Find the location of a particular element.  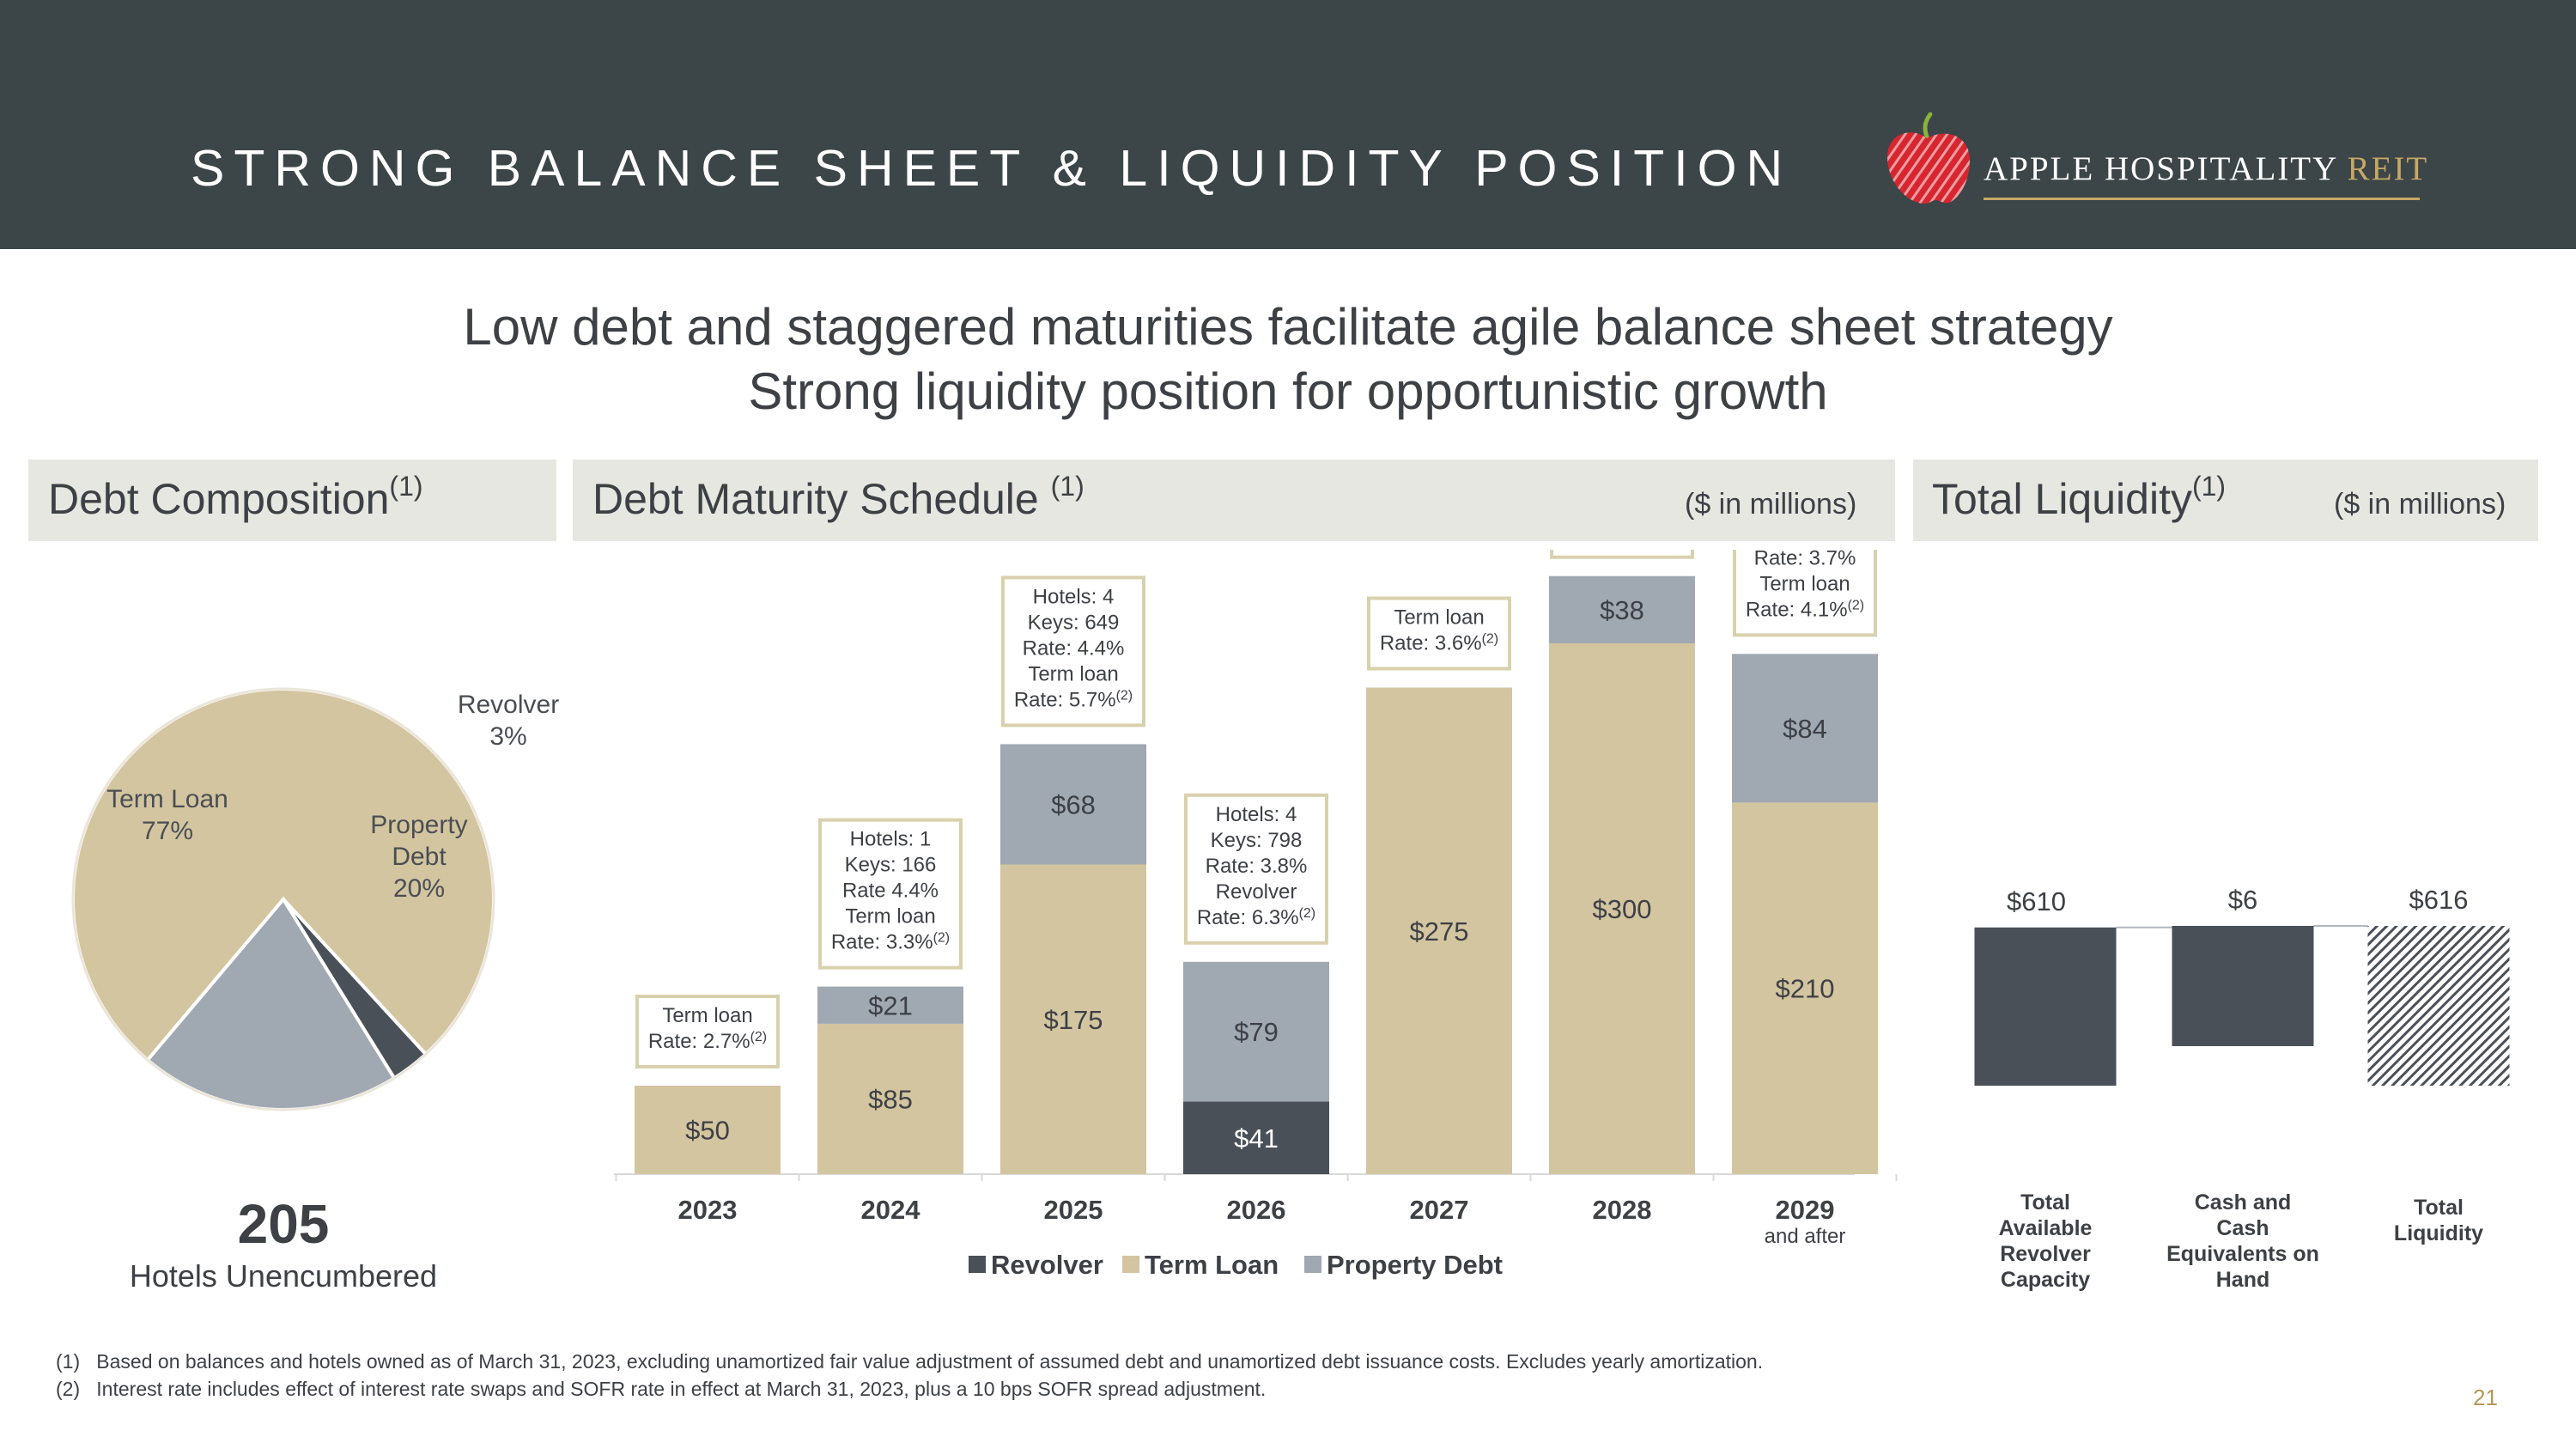

logo-reit-text: REIT is located at coordinates (2388, 168).